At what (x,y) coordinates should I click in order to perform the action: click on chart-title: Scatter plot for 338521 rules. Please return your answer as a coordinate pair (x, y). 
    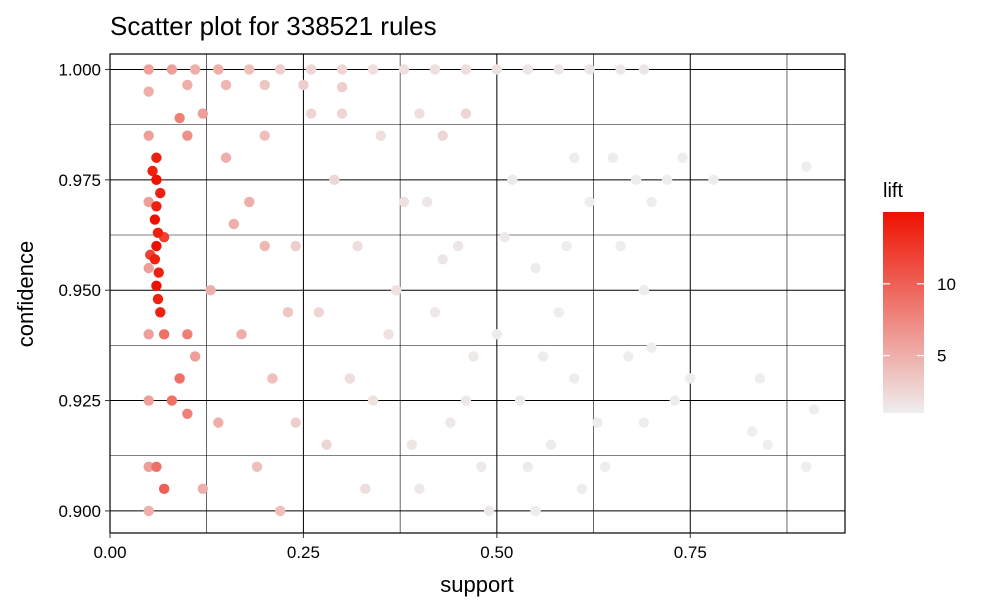
    Looking at the image, I should click on (273, 26).